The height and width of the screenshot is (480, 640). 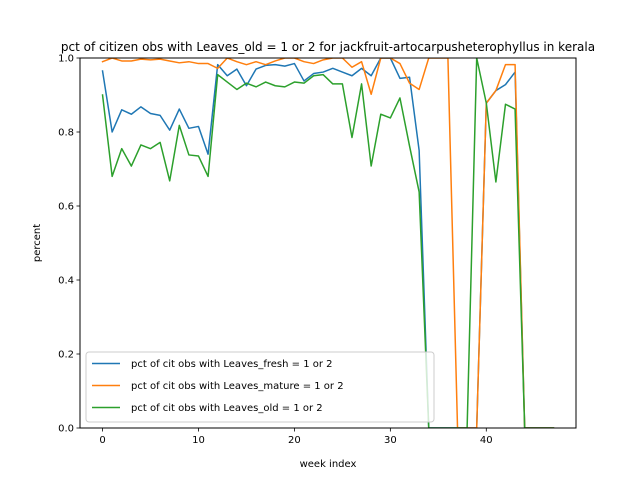 I want to click on x-tick-label: 30, so click(x=390, y=440).